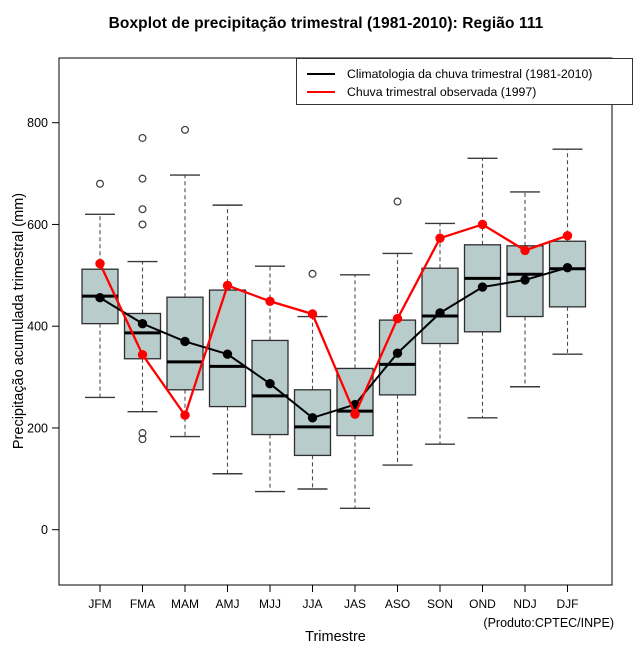 This screenshot has width=640, height=660. Describe the element at coordinates (397, 318) in the screenshot. I see `observed-point-ASO` at that location.